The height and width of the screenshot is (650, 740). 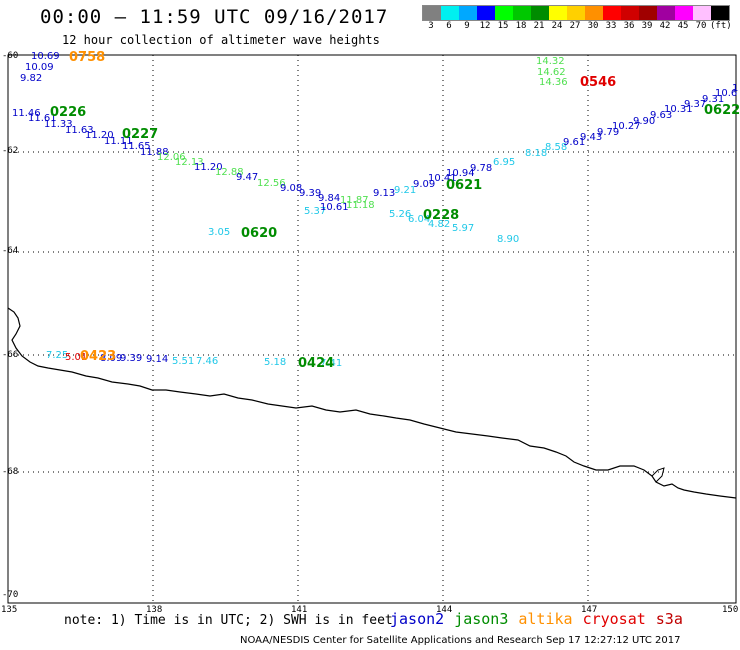 What do you see at coordinates (316, 363) in the screenshot?
I see `pass-time-label: 0424` at bounding box center [316, 363].